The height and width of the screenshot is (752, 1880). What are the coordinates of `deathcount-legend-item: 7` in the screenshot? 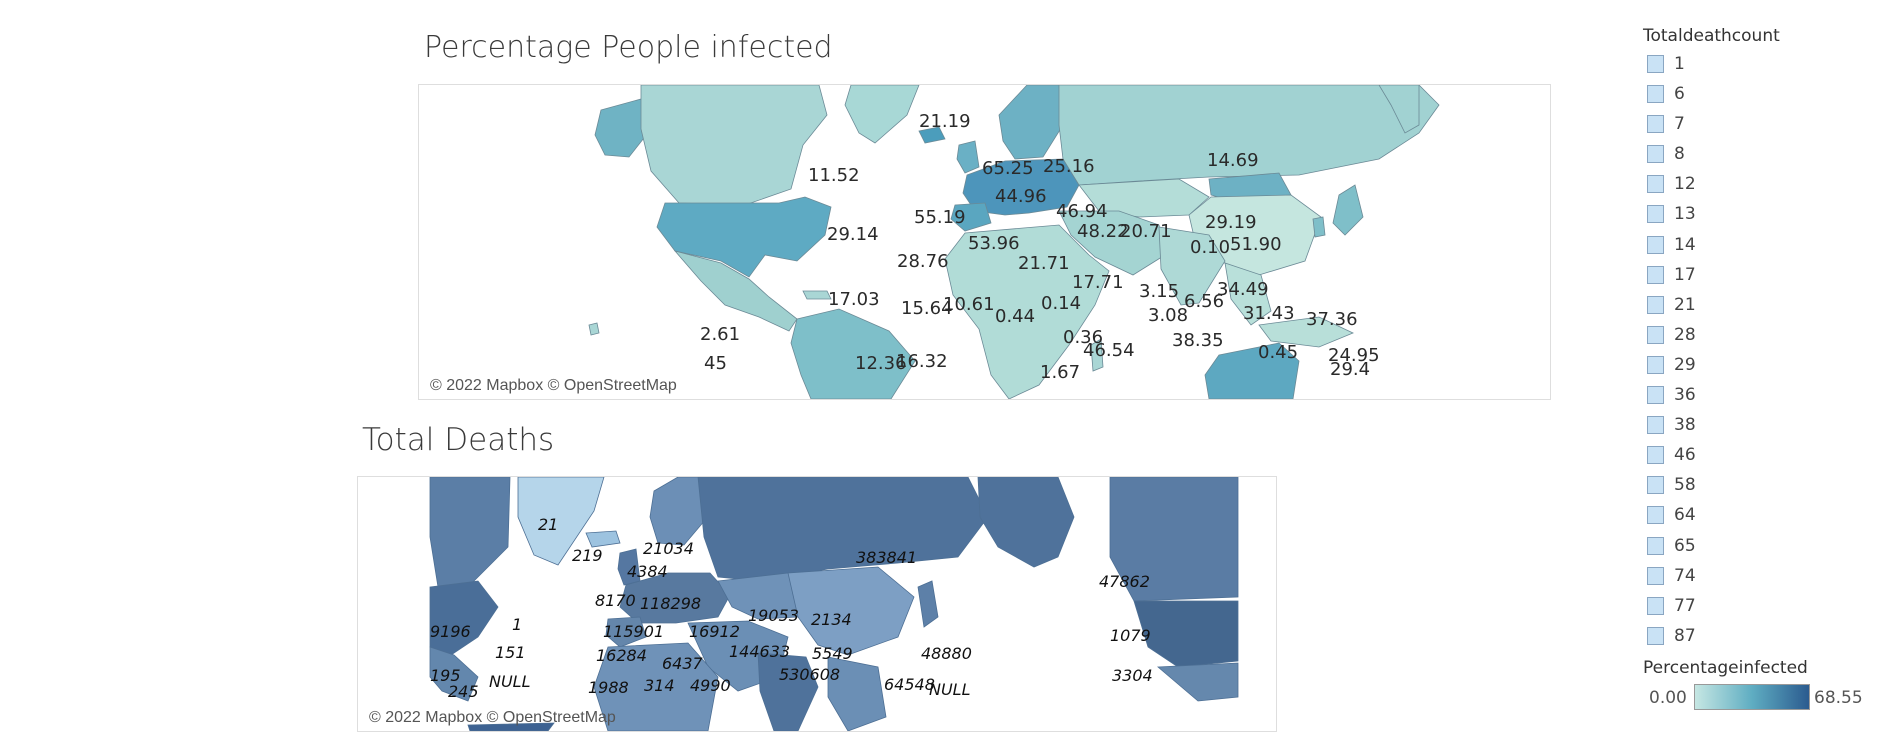 It's located at (1758, 125).